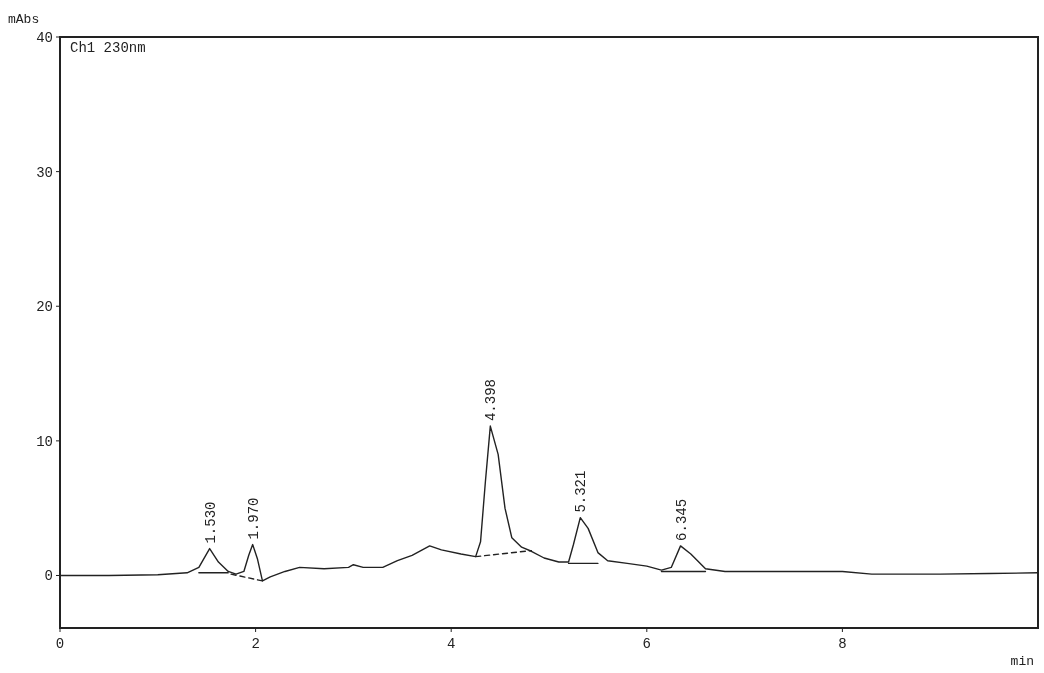 This screenshot has width=1044, height=673. Describe the element at coordinates (842, 644) in the screenshot. I see `x-tick-label: 8` at that location.